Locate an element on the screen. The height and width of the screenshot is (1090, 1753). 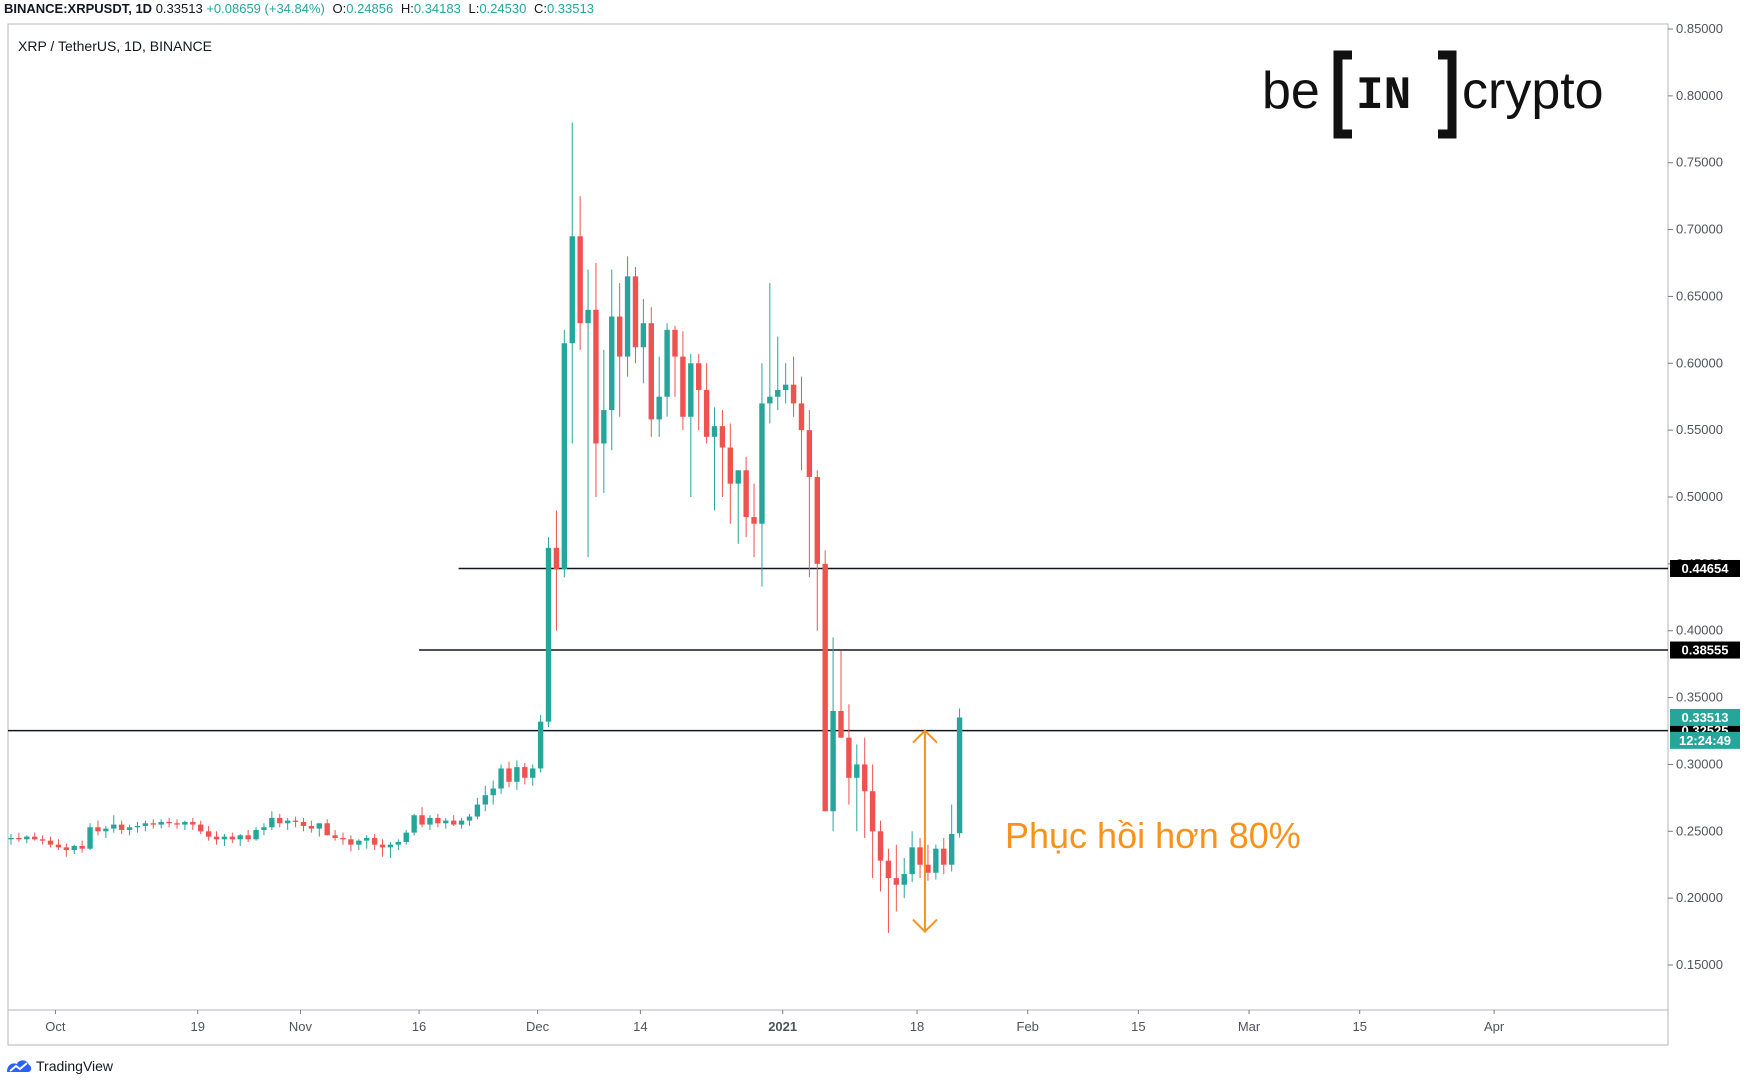
time-axis: Oct 19 Nov 16 Dec 14 2021 18 Feb 15 Mar 15 Apr is located at coordinates (775, 1022).